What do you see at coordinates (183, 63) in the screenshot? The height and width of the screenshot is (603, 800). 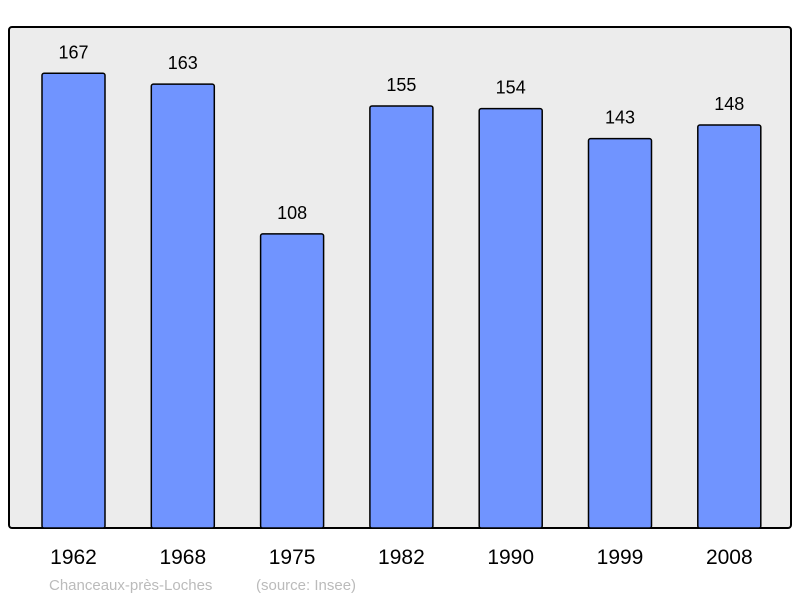 I see `data-label-1968: 163` at bounding box center [183, 63].